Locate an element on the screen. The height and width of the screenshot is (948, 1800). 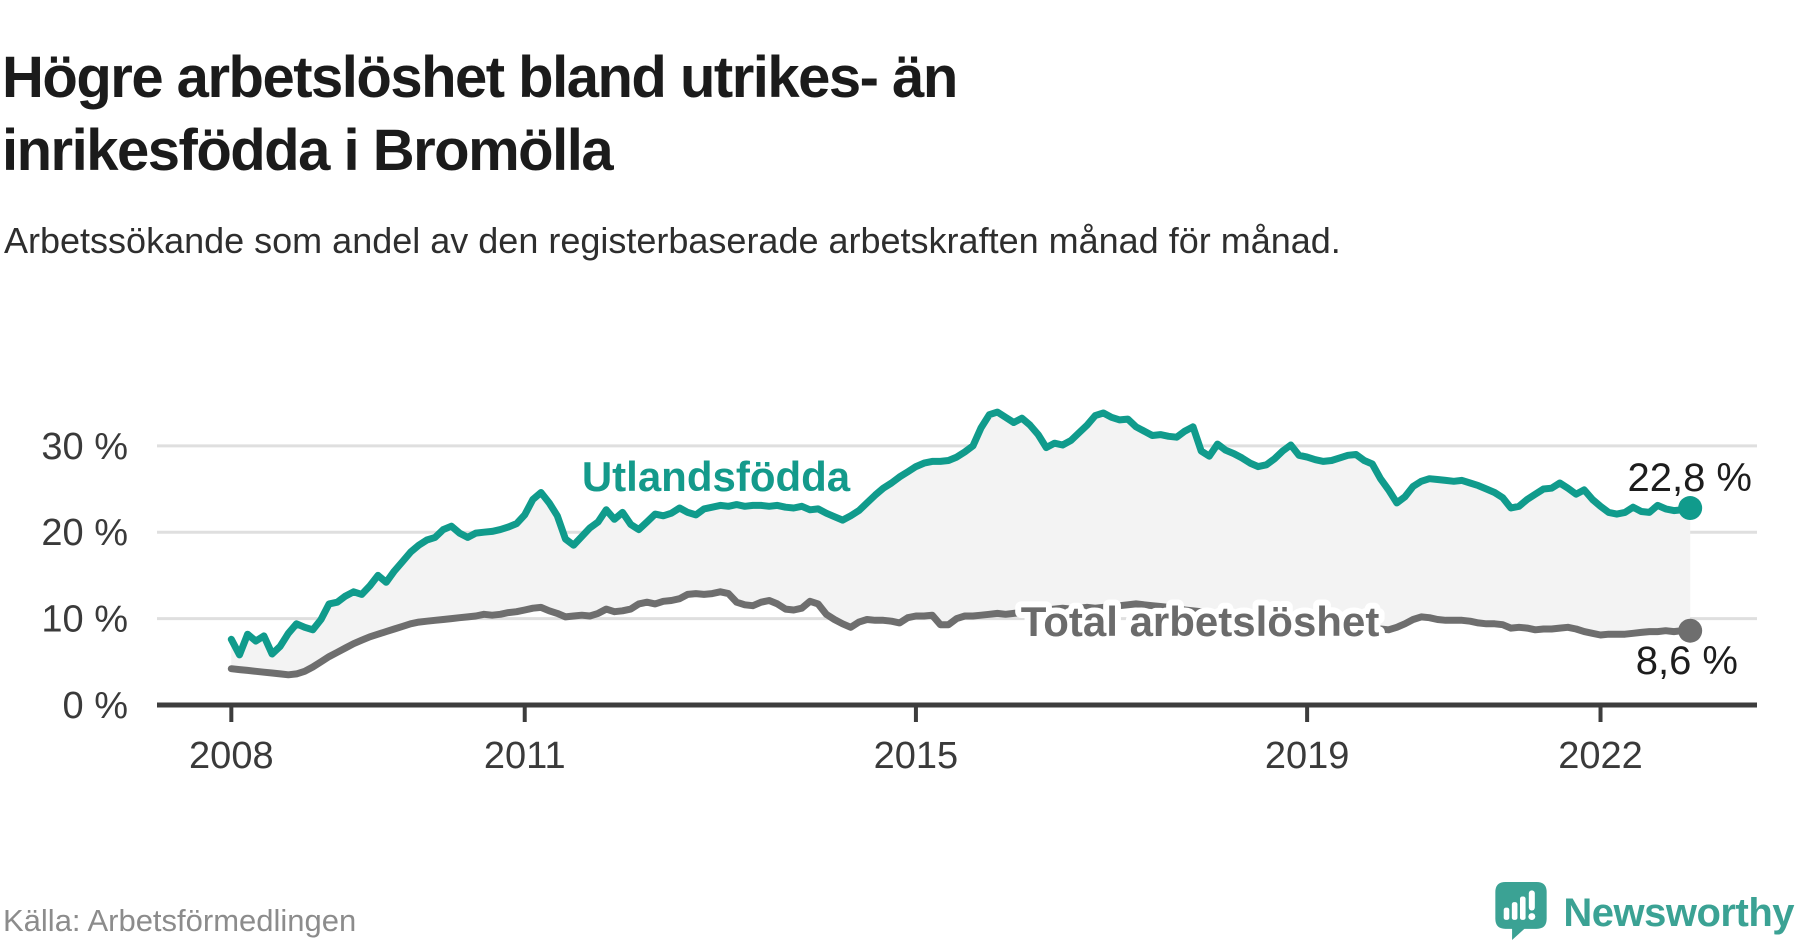
end-dot-total is located at coordinates (1690, 630).